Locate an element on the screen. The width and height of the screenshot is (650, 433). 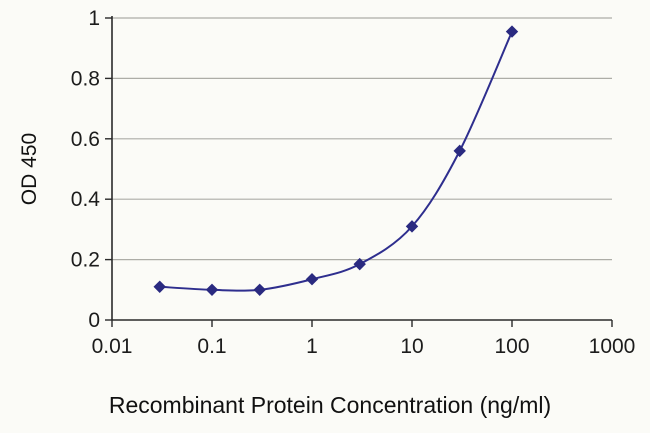
x-tick-label: 100 is located at coordinates (511, 346).